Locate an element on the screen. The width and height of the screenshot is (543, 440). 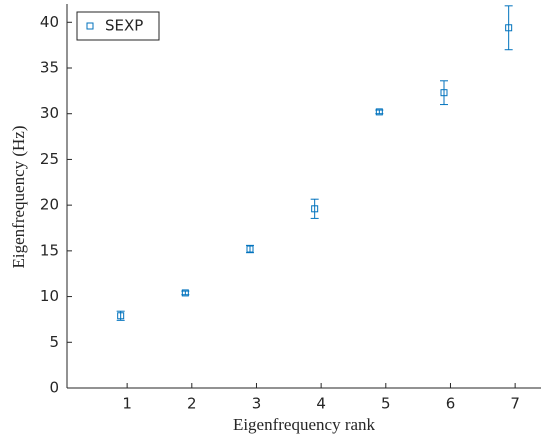
y-tick-label: 35 is located at coordinates (49, 68).